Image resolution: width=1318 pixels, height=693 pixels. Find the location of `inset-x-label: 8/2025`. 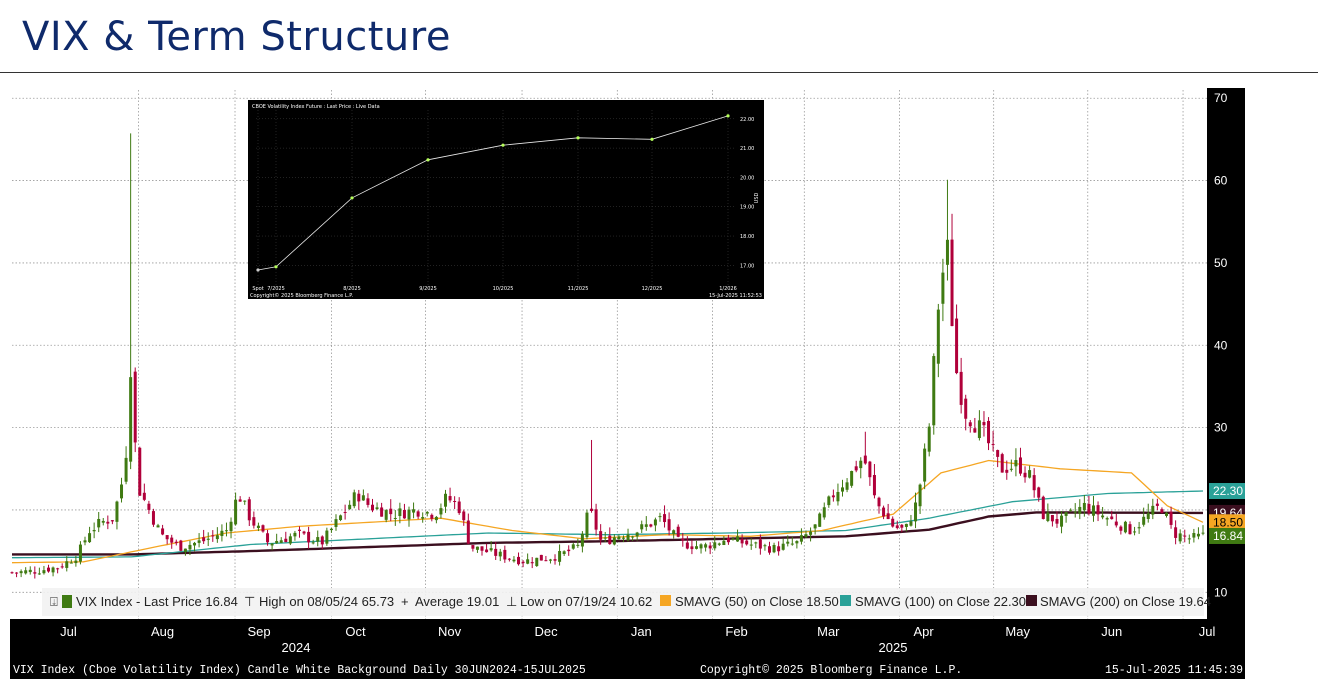

inset-x-label: 8/2025 is located at coordinates (352, 289).